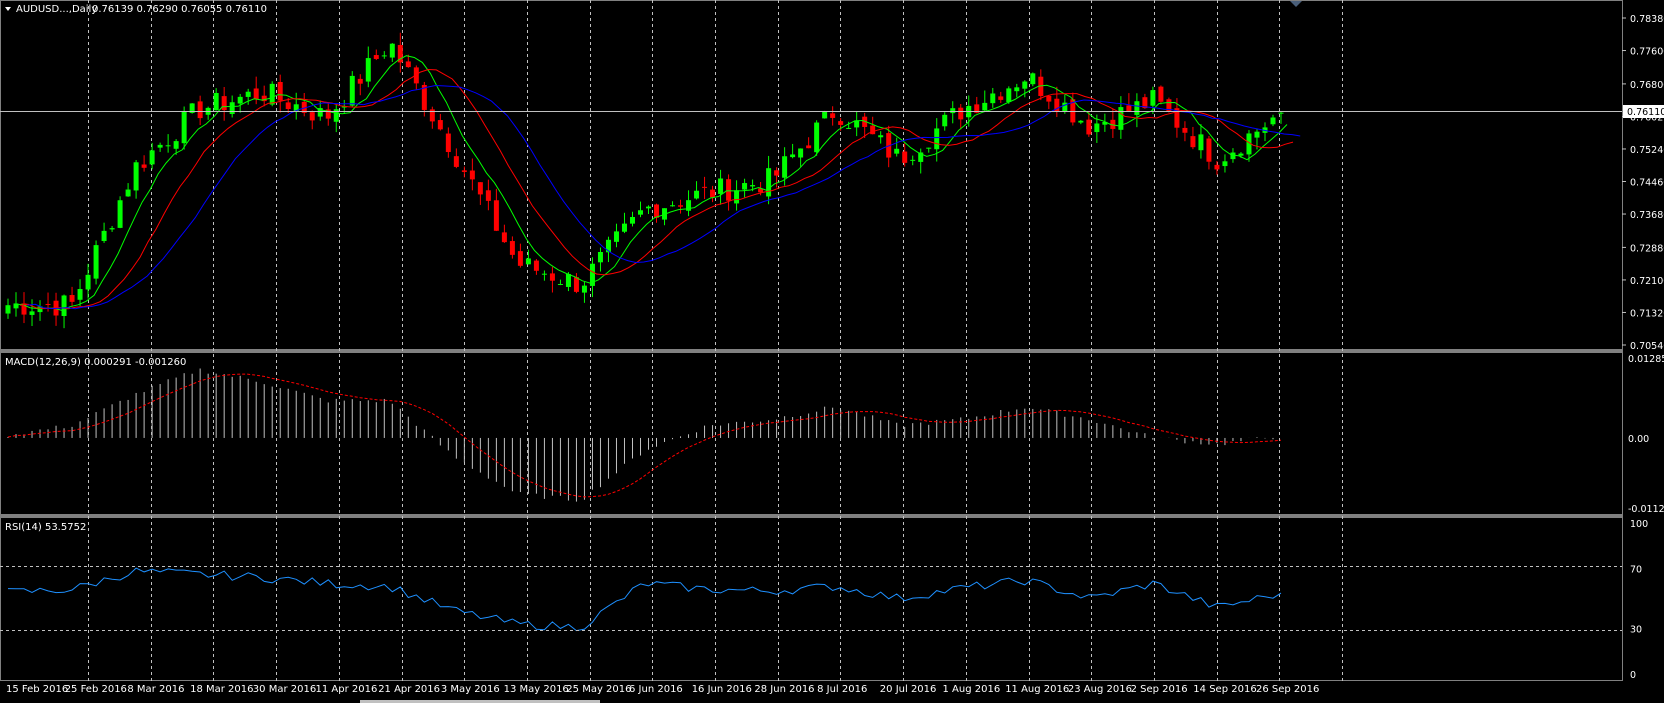 Image resolution: width=1664 pixels, height=703 pixels. Describe the element at coordinates (1633, 675) in the screenshot. I see `rsi-tick-label: 0` at that location.